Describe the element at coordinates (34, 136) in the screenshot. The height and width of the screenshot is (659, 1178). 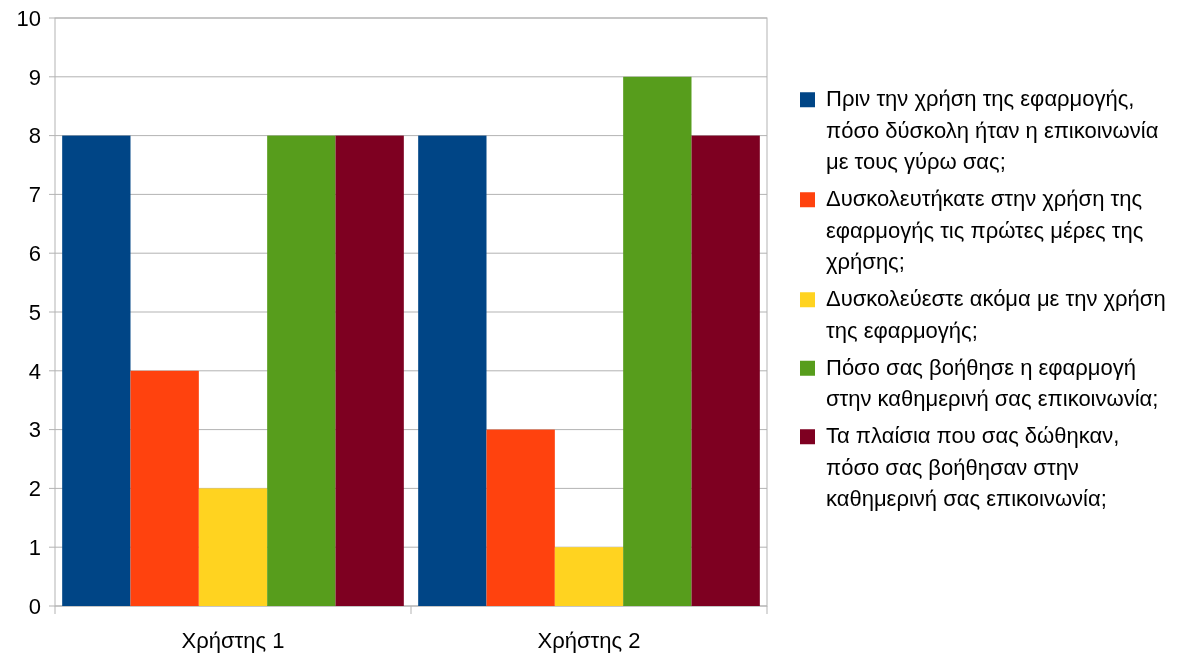
I see `y-tick-label: 8` at that location.